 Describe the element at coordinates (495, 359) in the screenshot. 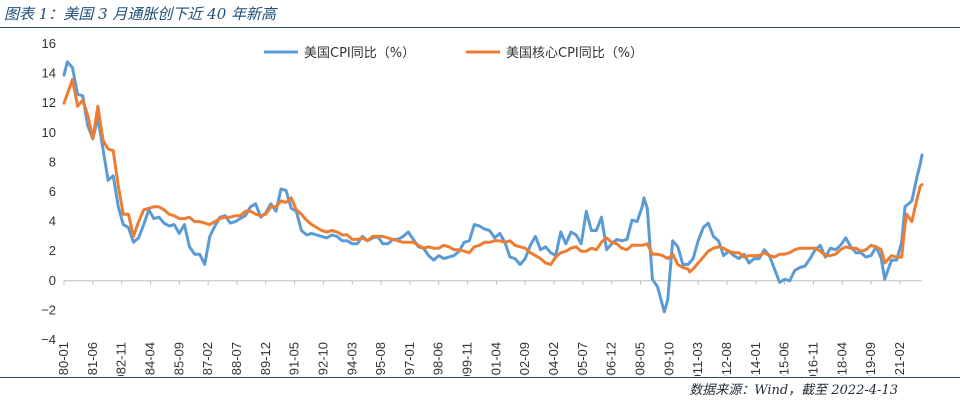

I see `x-tick-label: 2001-04` at that location.